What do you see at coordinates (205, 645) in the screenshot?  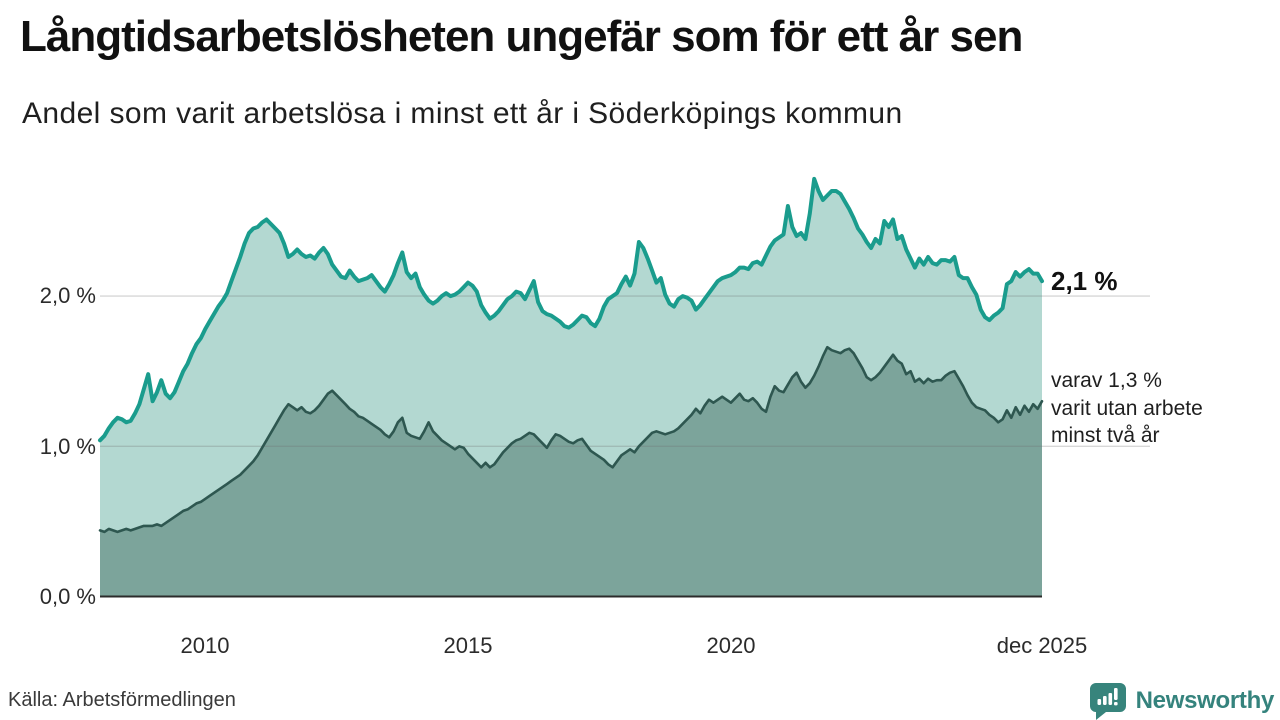 I see `x-axis-tick-2010: 2010` at bounding box center [205, 645].